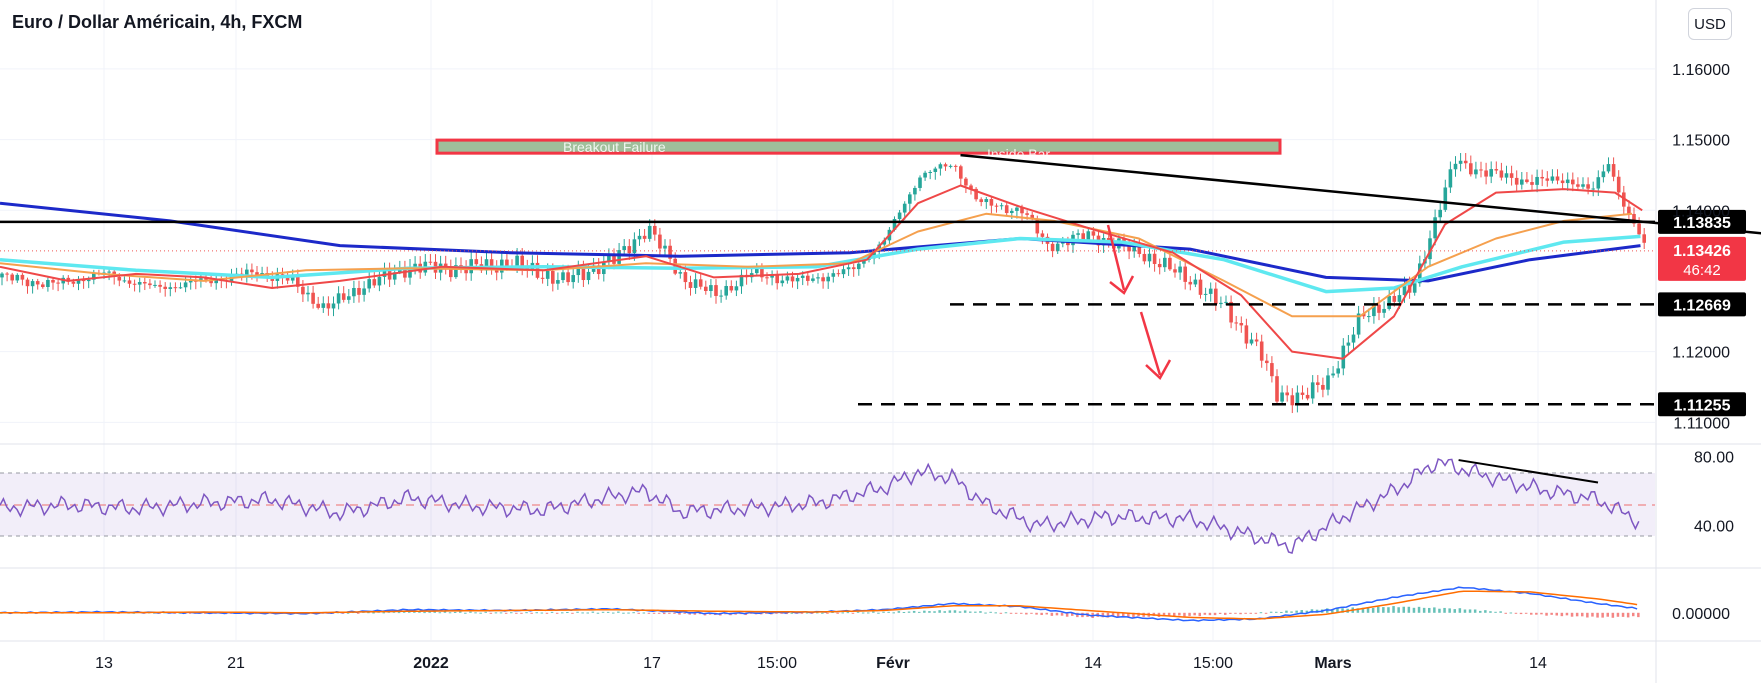 The width and height of the screenshot is (1761, 683). Describe the element at coordinates (1710, 24) in the screenshot. I see `currency-button: USD` at that location.